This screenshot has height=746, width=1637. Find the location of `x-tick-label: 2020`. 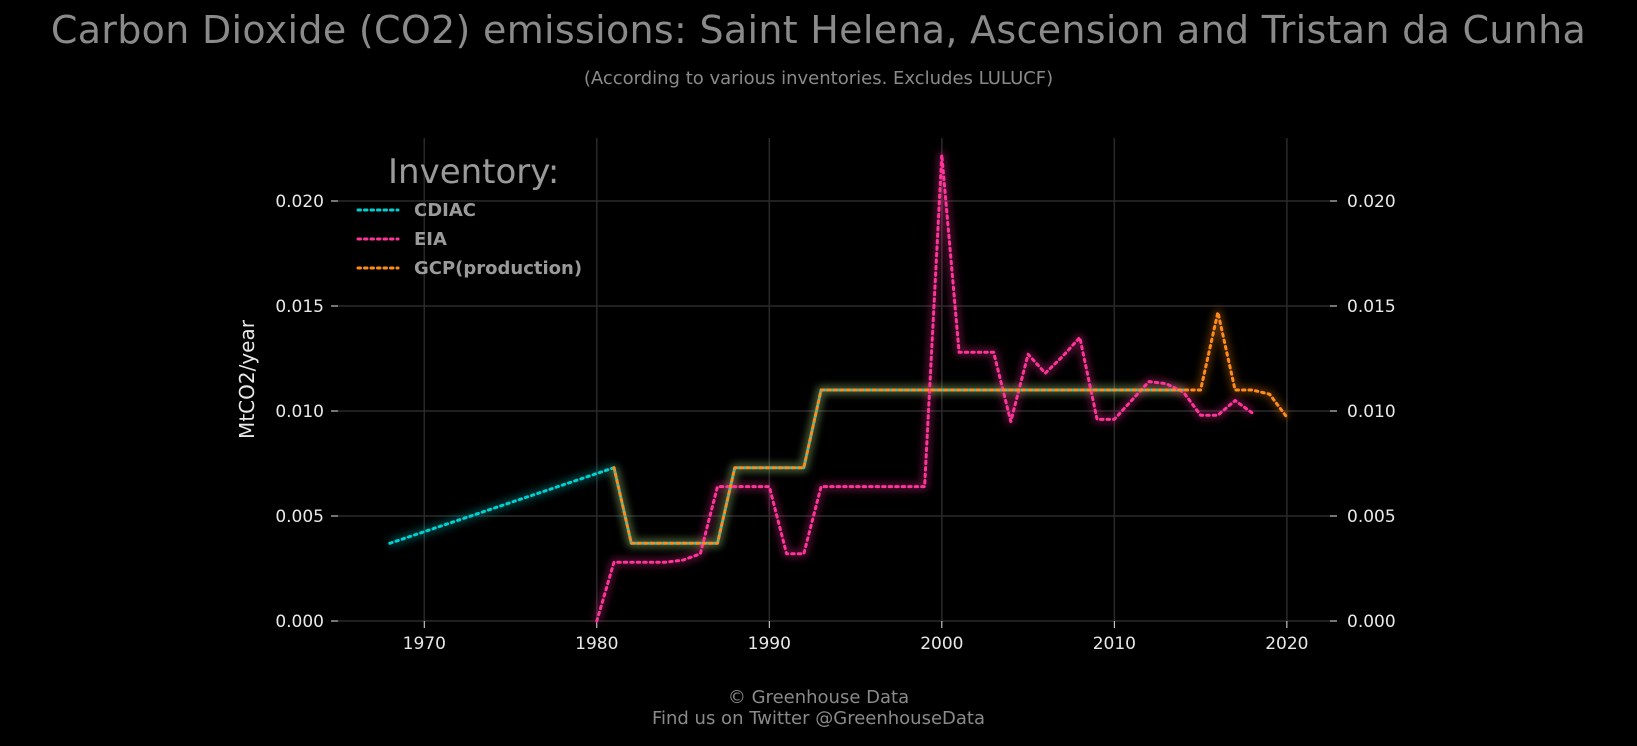

x-tick-label: 2020 is located at coordinates (1286, 644).